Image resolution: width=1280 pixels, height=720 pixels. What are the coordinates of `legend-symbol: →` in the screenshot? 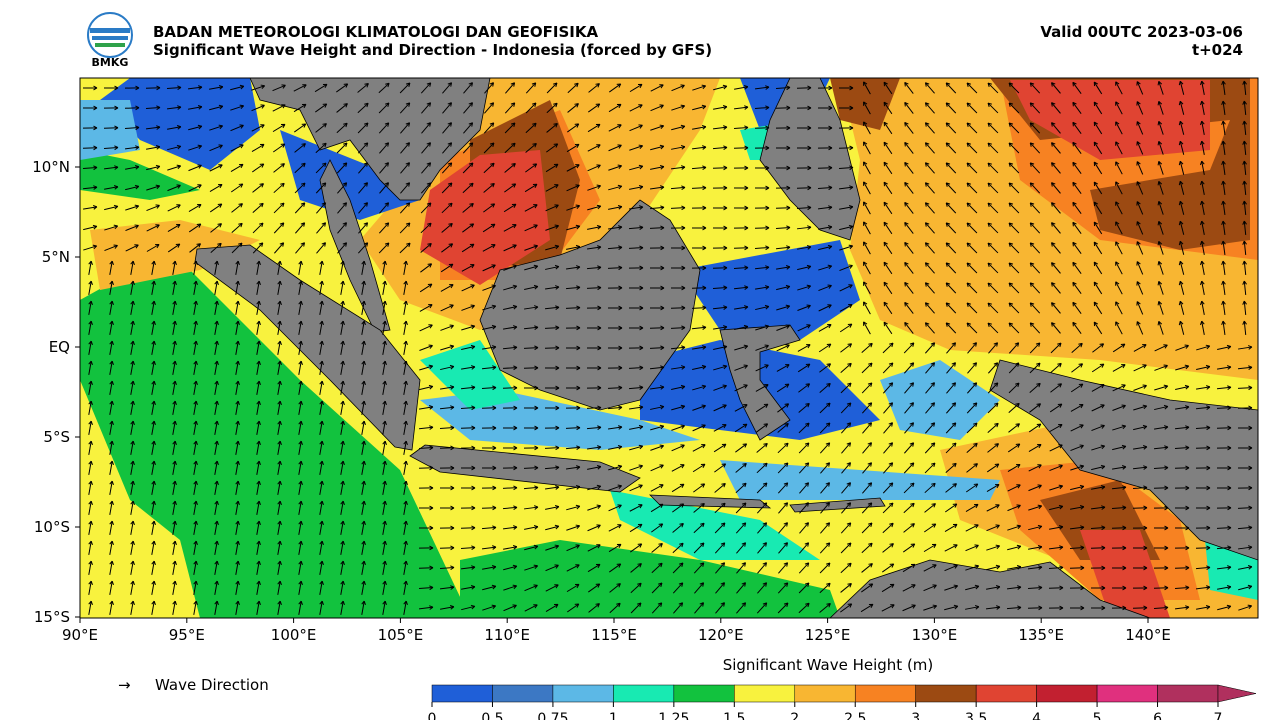 It's located at (124, 685).